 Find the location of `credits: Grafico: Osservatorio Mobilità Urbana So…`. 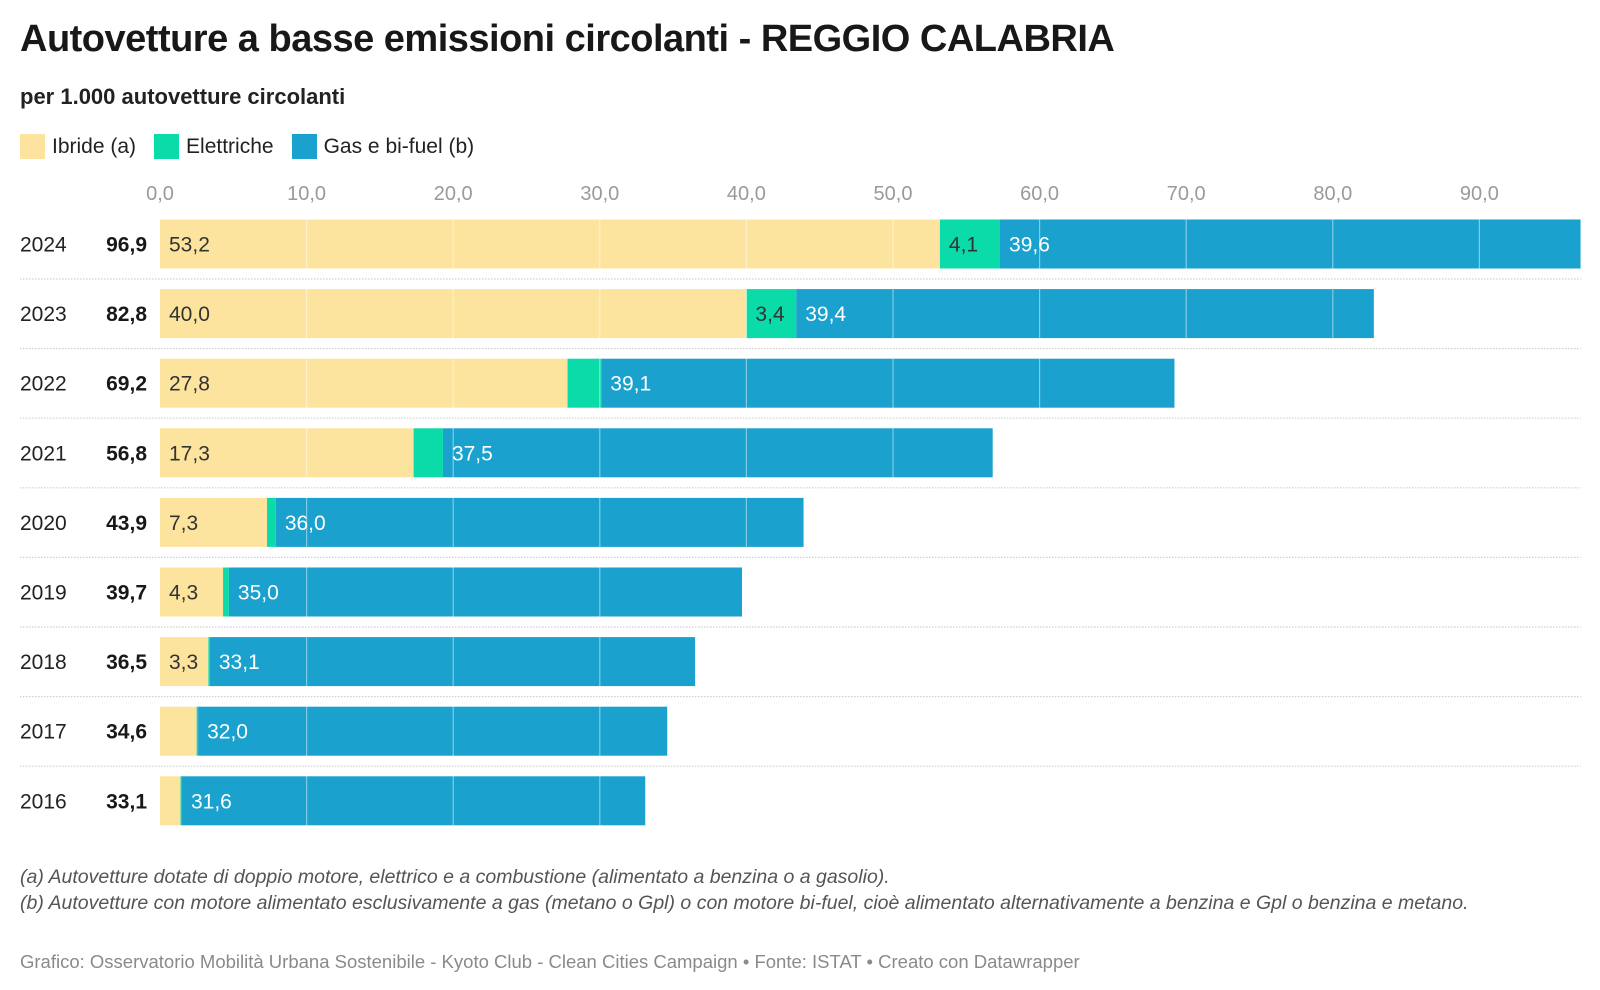

credits: Grafico: Osservatorio Mobilità Urbana So… is located at coordinates (550, 961).